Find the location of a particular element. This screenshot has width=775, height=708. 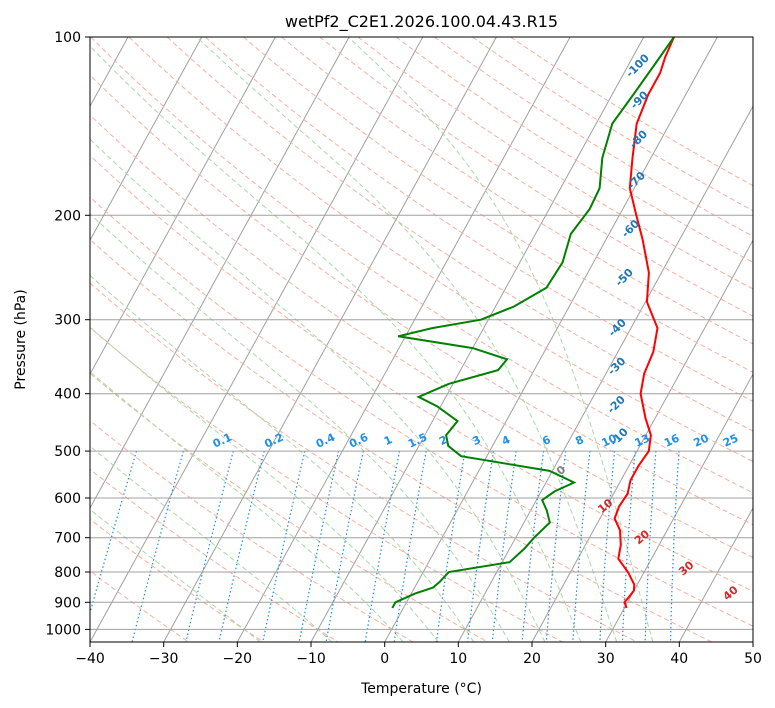

moist-adiabat-label: -90 is located at coordinates (639, 99).